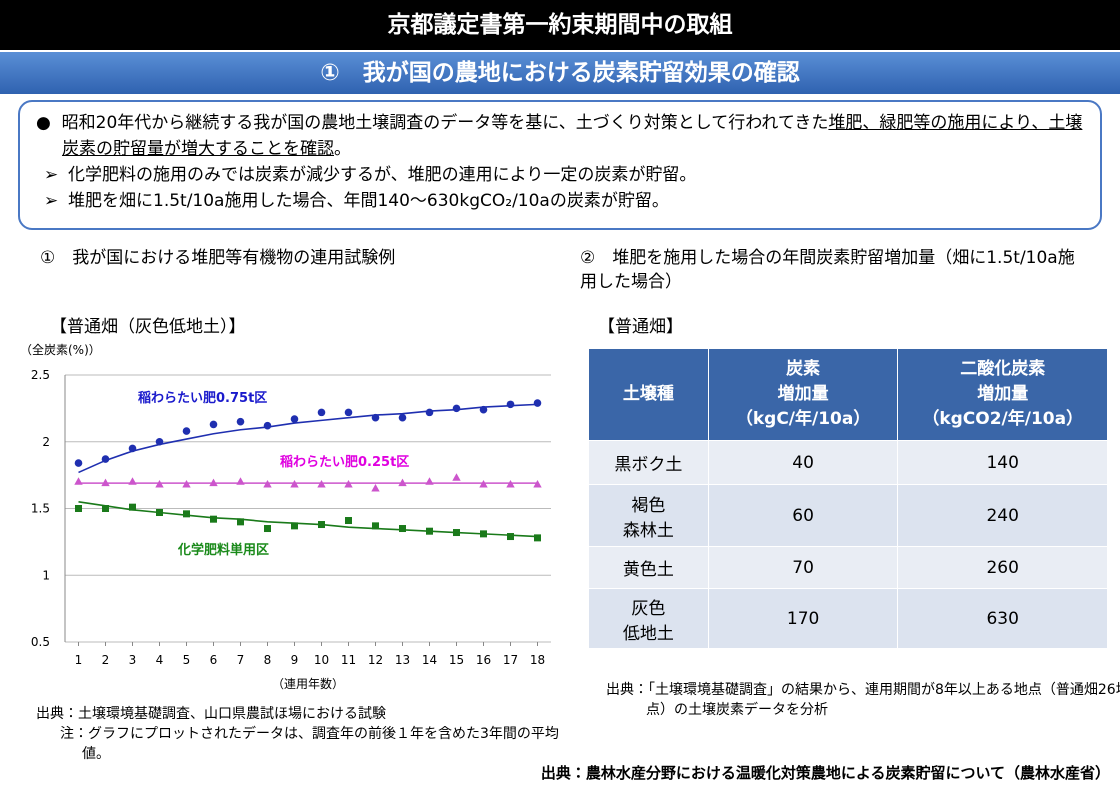 The width and height of the screenshot is (1120, 794). I want to click on summary-emphasis: 堆肥、緑肥等の施用により、土壌炭素の貯留量が増大することを確認, so click(572, 136).